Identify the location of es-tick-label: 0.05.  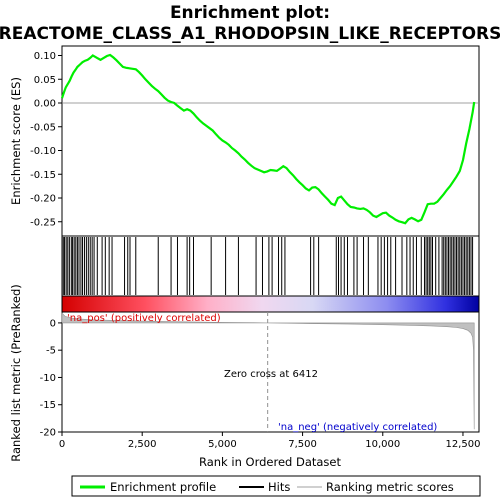
(45, 80).